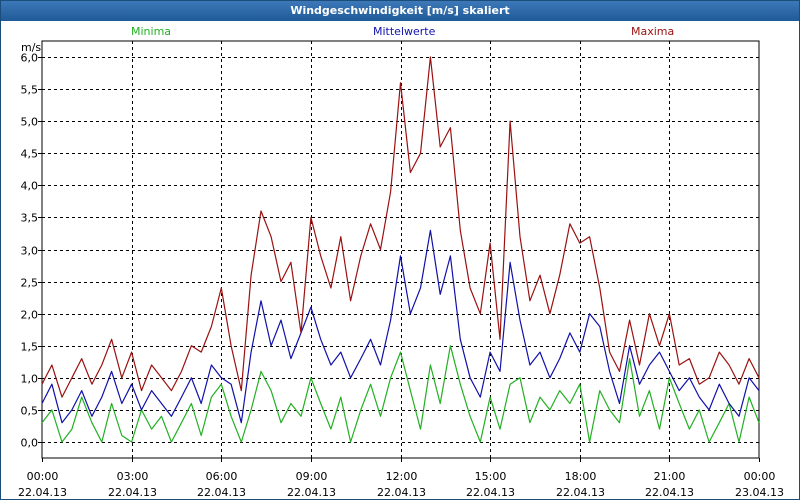 The height and width of the screenshot is (500, 800). Describe the element at coordinates (491, 476) in the screenshot. I see `x-tick-time: 15:00` at that location.